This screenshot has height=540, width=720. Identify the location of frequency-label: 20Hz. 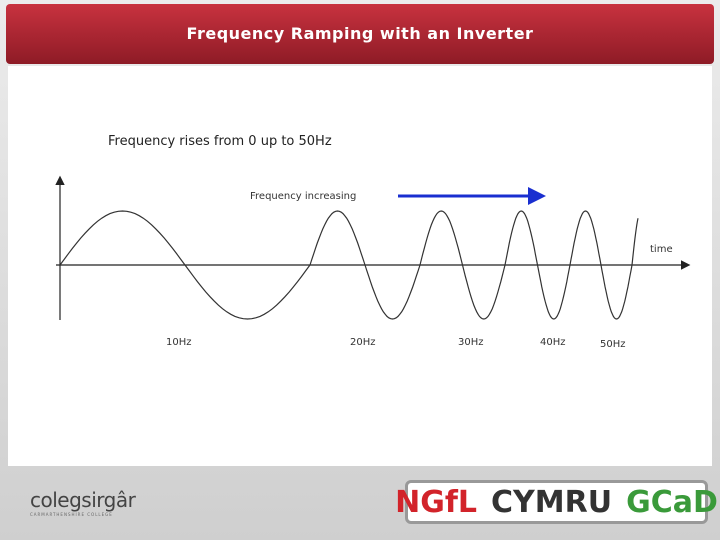
(363, 342).